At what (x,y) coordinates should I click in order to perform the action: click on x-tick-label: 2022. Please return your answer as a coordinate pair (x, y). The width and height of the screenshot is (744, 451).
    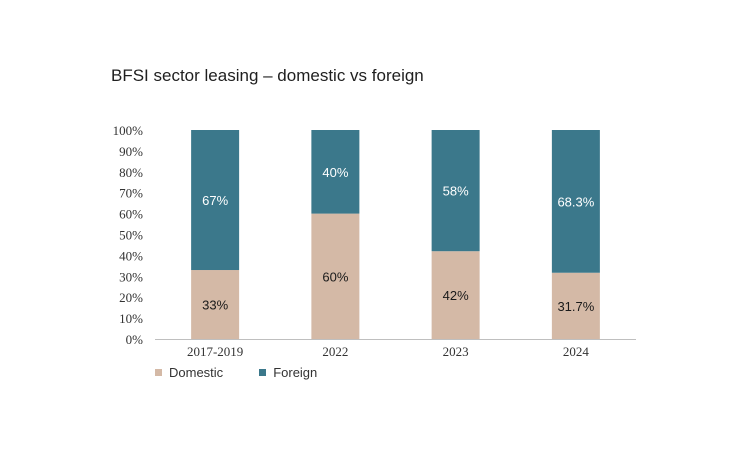
    Looking at the image, I should click on (335, 351).